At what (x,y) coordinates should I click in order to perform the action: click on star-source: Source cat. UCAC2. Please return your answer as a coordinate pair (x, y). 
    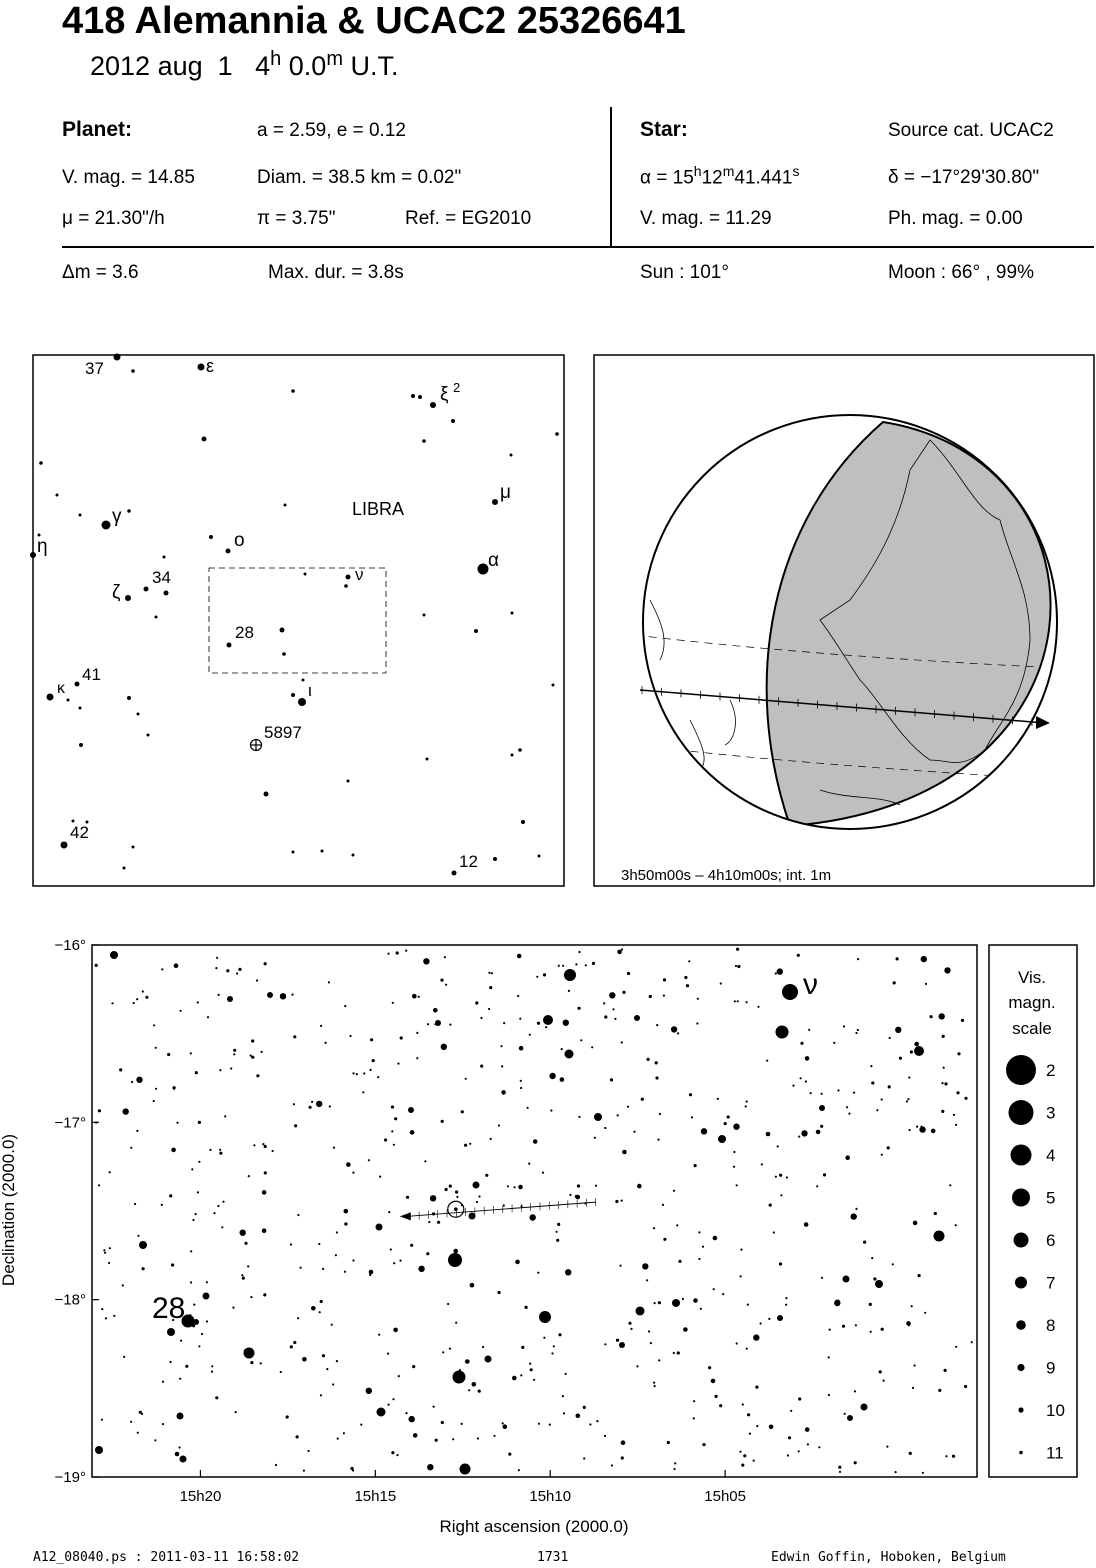
    Looking at the image, I should click on (971, 130).